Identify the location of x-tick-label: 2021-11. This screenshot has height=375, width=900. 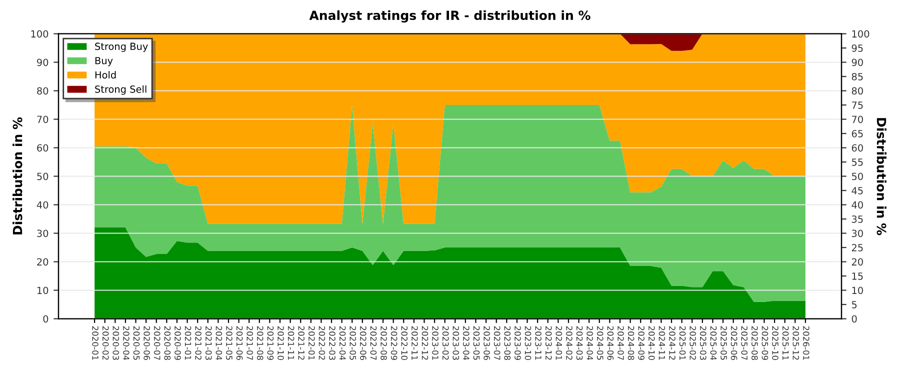
(291, 343).